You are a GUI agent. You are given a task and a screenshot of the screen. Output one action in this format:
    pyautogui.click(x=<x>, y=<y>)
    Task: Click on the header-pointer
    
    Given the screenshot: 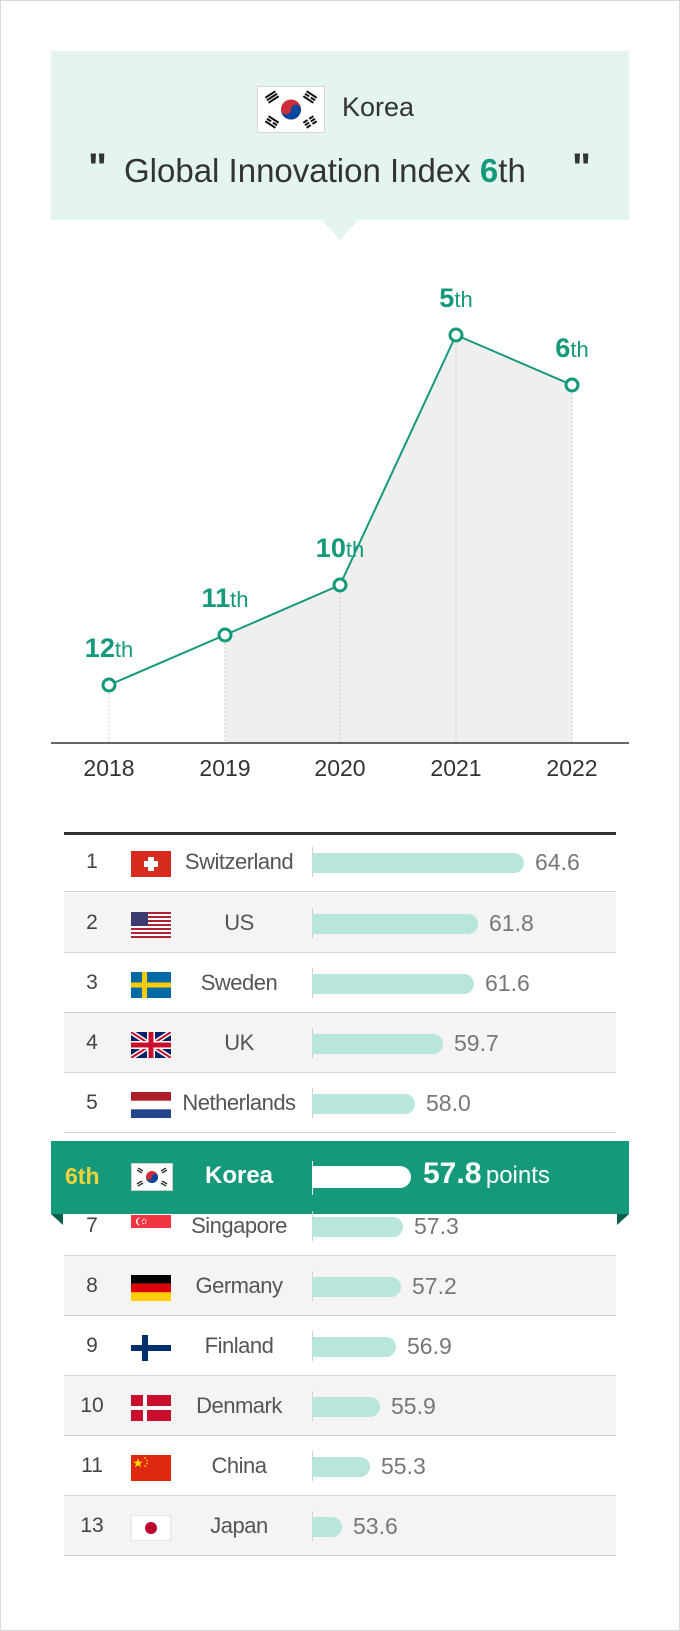 What is the action you would take?
    pyautogui.click(x=340, y=230)
    